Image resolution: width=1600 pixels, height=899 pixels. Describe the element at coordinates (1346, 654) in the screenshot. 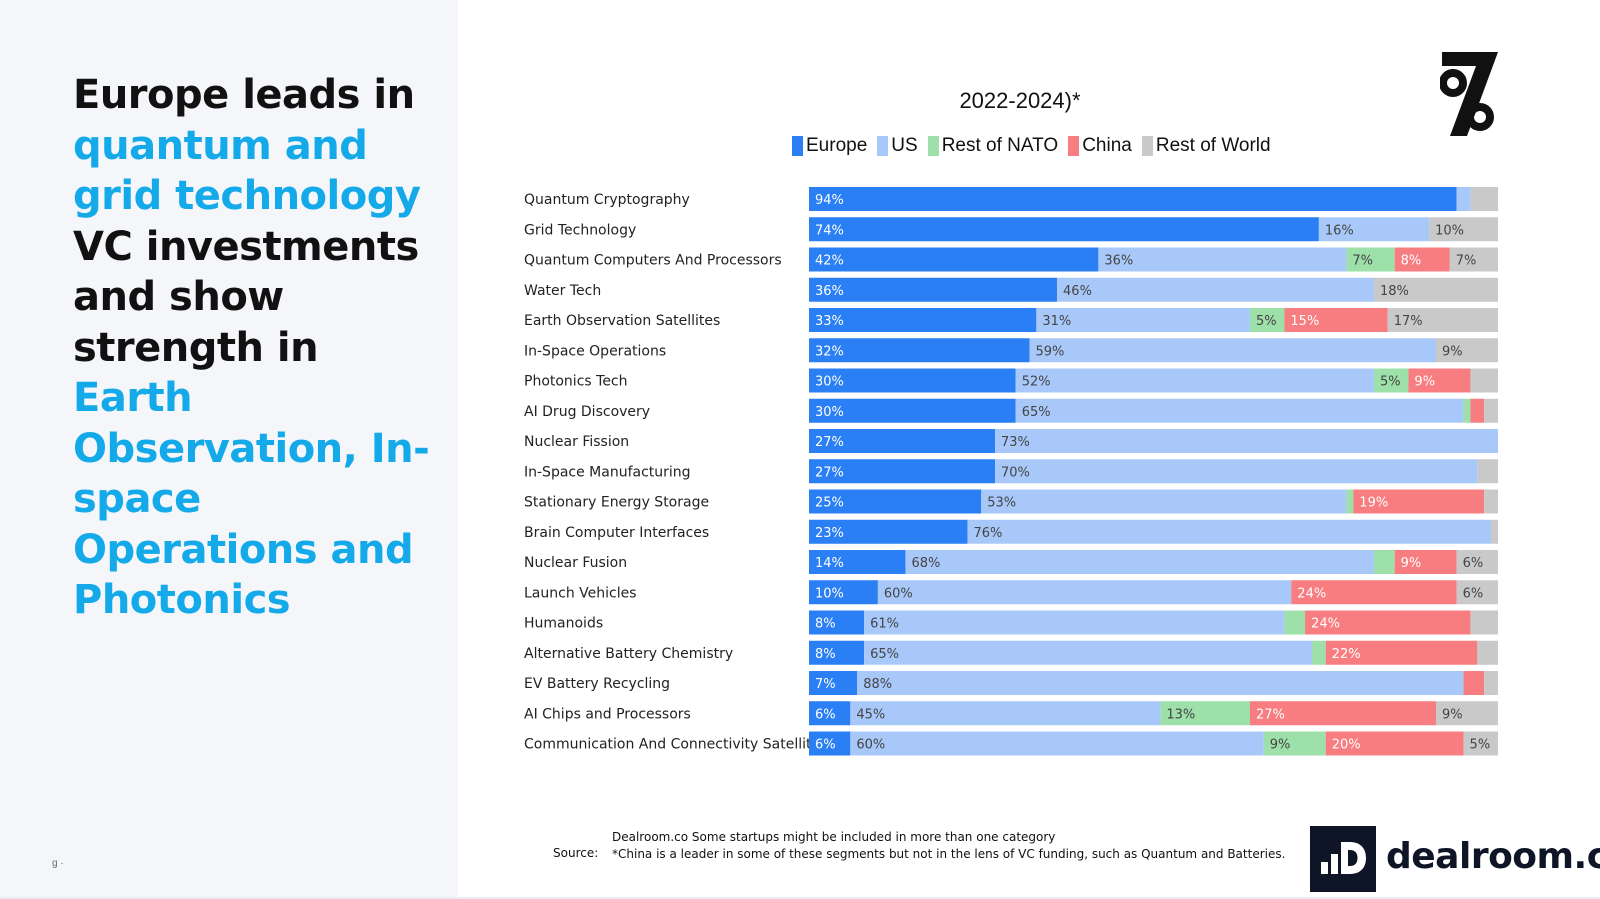

I see `data-label: 22%` at that location.